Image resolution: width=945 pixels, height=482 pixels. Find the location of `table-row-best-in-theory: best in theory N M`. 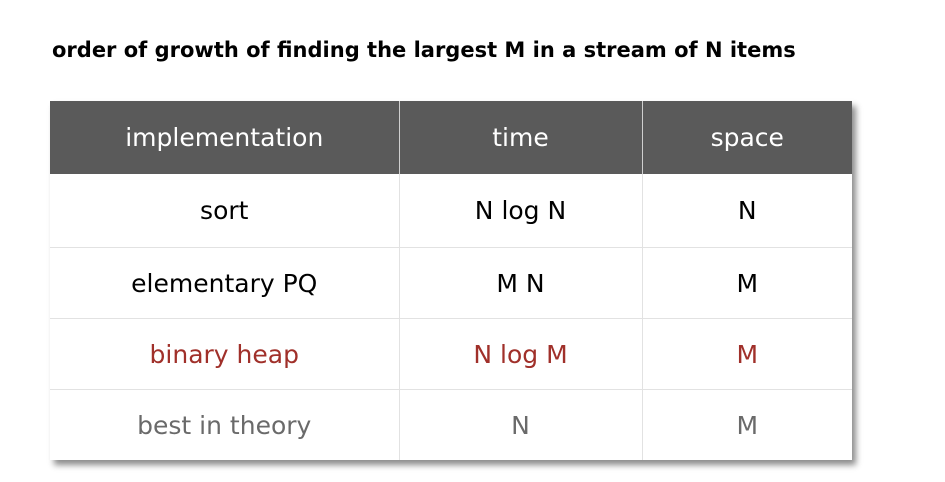

table-row-best-in-theory: best in theory N M is located at coordinates (451, 424).